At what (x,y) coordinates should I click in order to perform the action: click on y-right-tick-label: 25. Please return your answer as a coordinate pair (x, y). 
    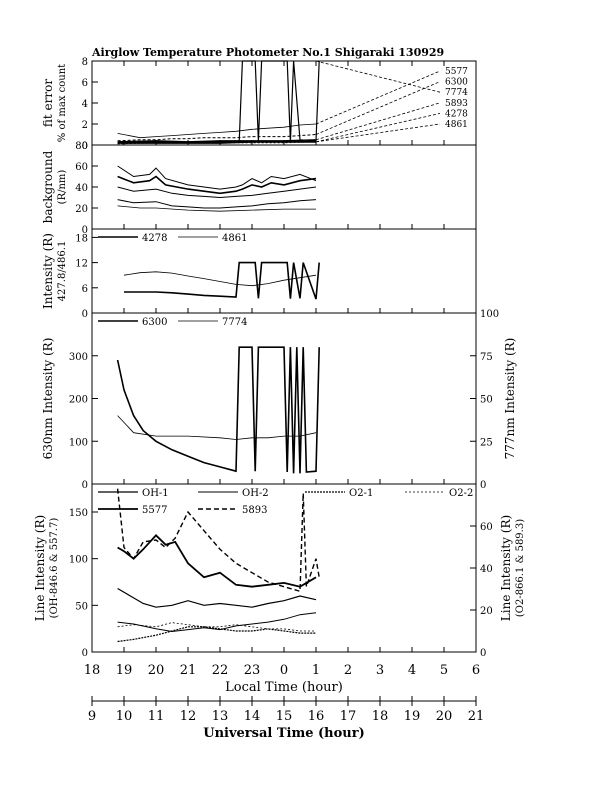
    Looking at the image, I should click on (486, 442).